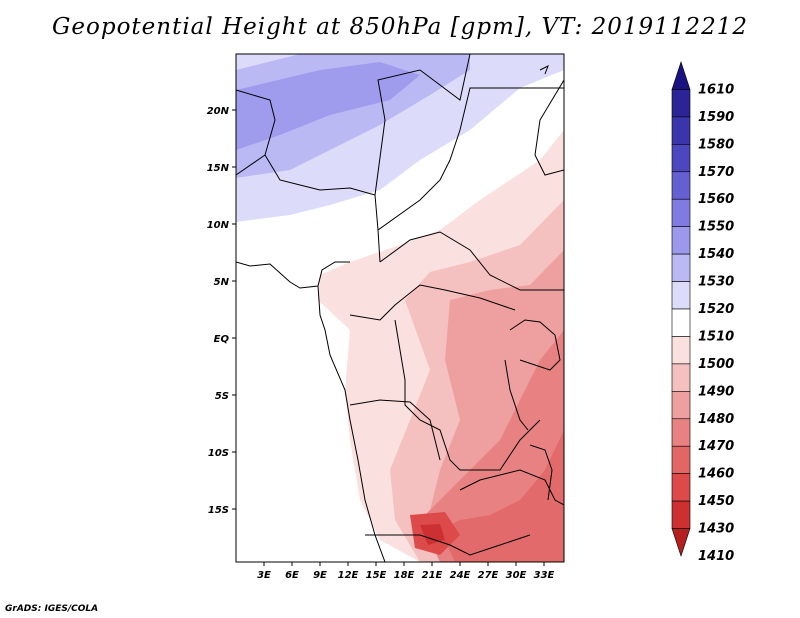  I want to click on lat-label: EQ, so click(222, 339).